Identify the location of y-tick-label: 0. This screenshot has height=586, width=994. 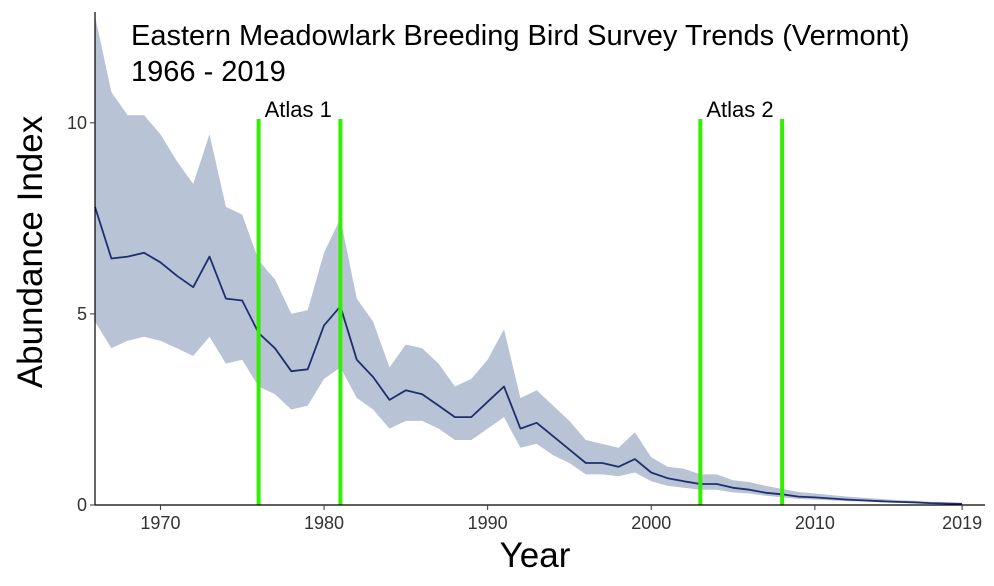
(82, 505).